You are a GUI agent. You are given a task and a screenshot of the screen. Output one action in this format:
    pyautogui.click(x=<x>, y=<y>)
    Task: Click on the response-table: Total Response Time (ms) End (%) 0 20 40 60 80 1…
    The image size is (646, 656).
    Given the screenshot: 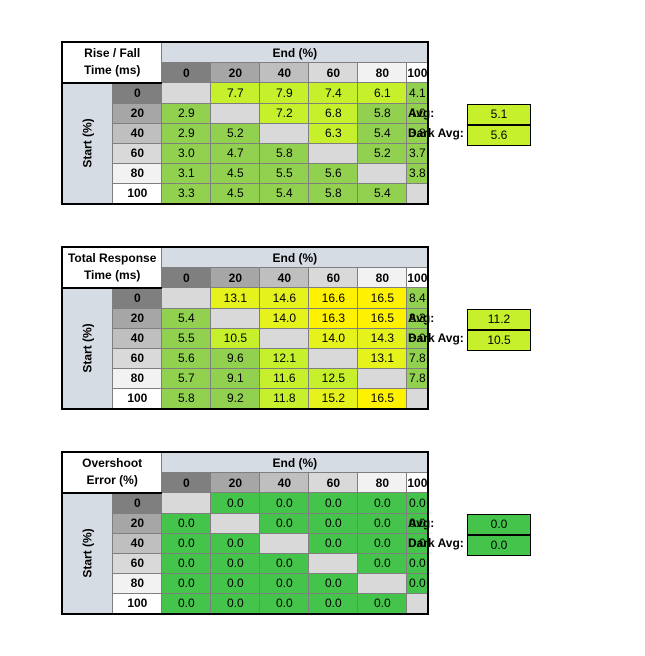 What is the action you would take?
    pyautogui.click(x=245, y=328)
    